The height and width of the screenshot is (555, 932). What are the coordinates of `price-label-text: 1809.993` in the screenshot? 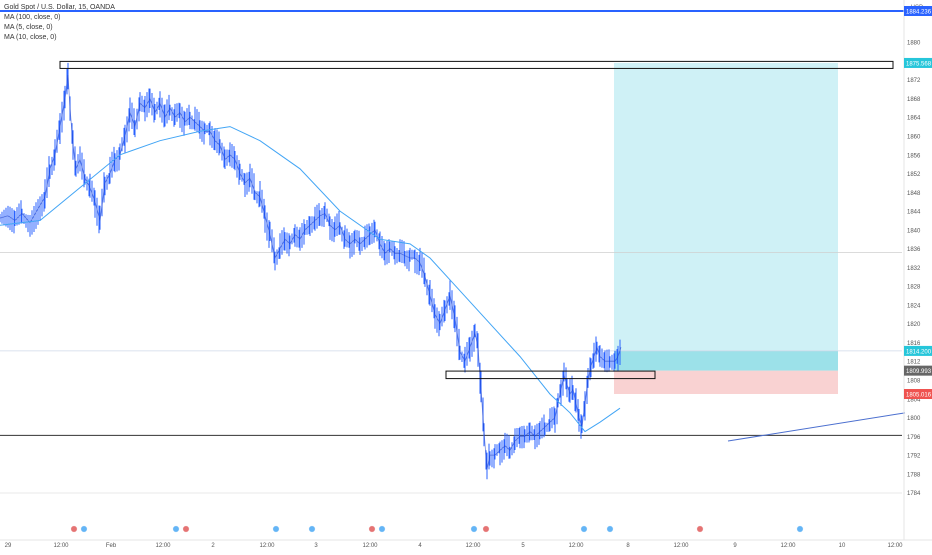 It's located at (919, 372).